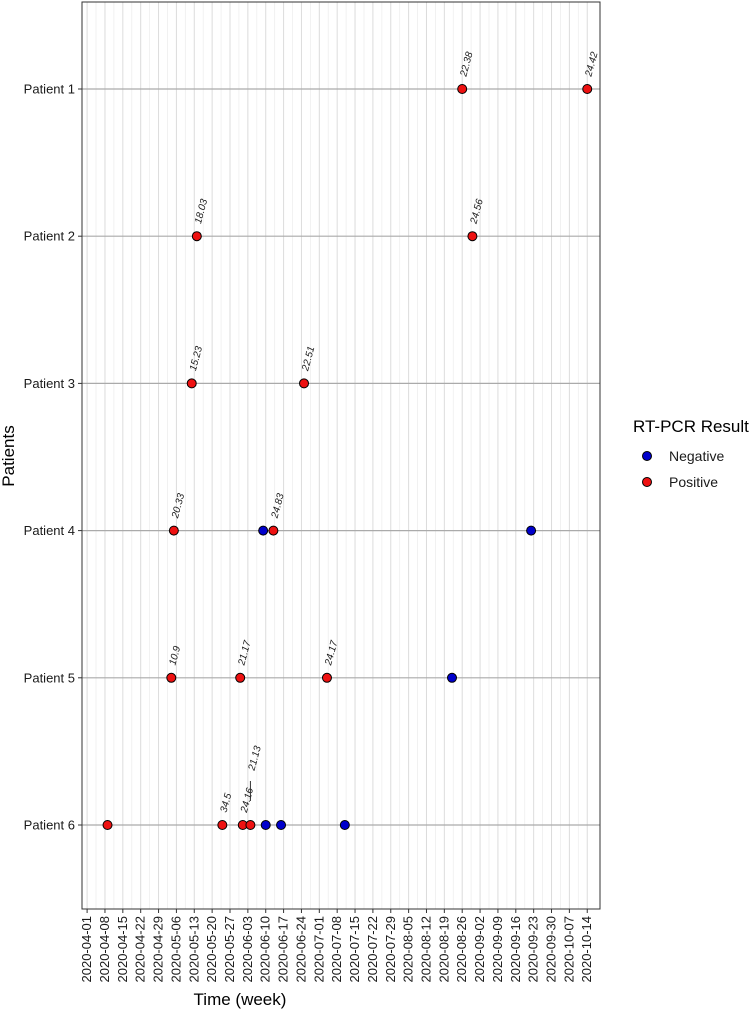 This screenshot has width=753, height=1010. Describe the element at coordinates (277, 506) in the screenshot. I see `ct-value-label: 24.83` at that location.